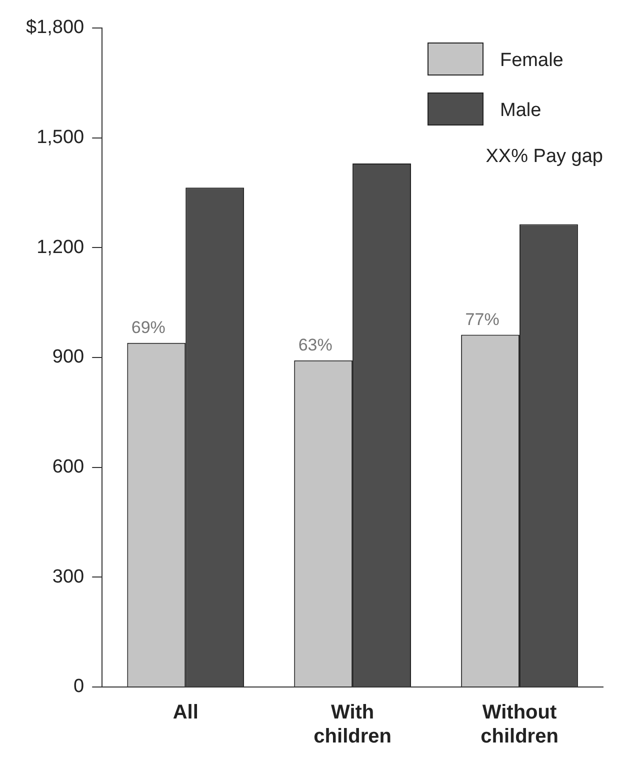 This screenshot has width=623, height=779. What do you see at coordinates (315, 345) in the screenshot?
I see `annotation: 63%` at bounding box center [315, 345].